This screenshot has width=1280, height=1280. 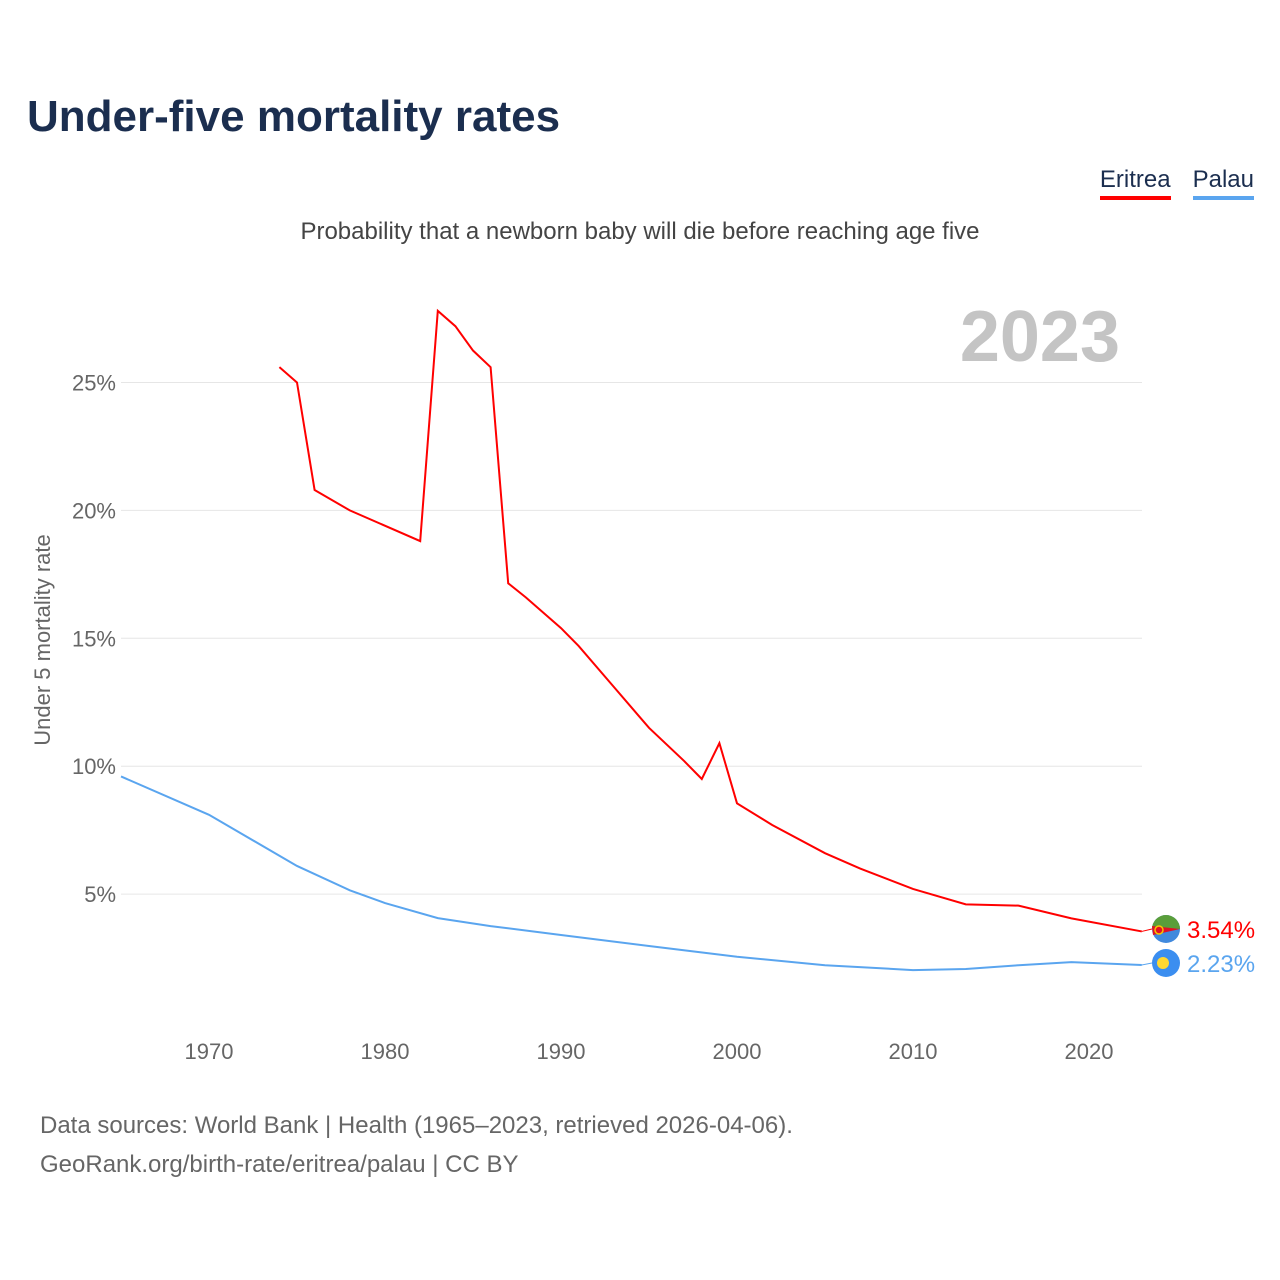 I want to click on legend: Eritrea Palau, so click(x=1176, y=183).